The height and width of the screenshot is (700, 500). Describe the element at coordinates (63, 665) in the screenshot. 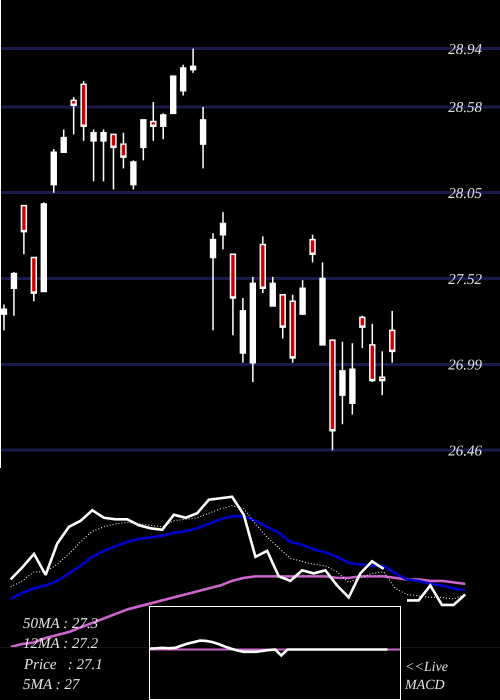

I see `text: Price : 27.1` at that location.